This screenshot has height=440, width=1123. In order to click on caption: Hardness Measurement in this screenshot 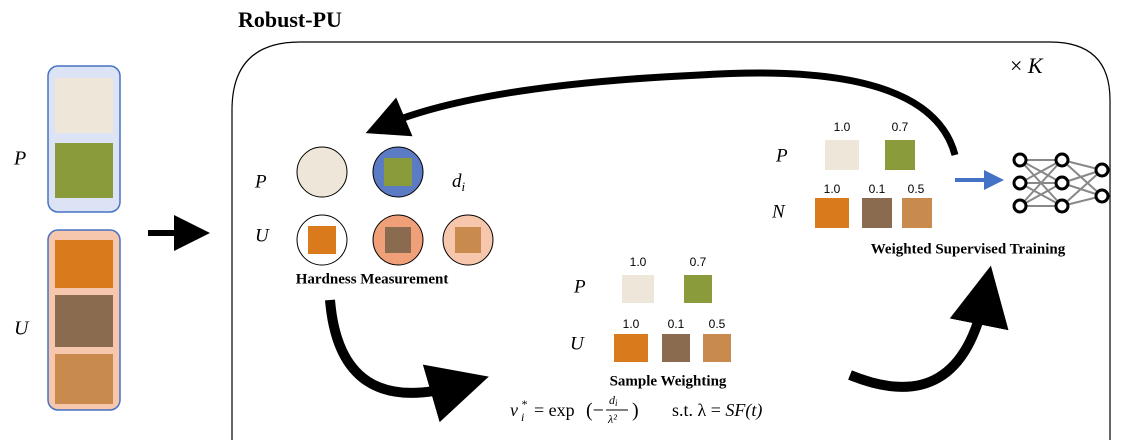, I will do `click(372, 279)`.